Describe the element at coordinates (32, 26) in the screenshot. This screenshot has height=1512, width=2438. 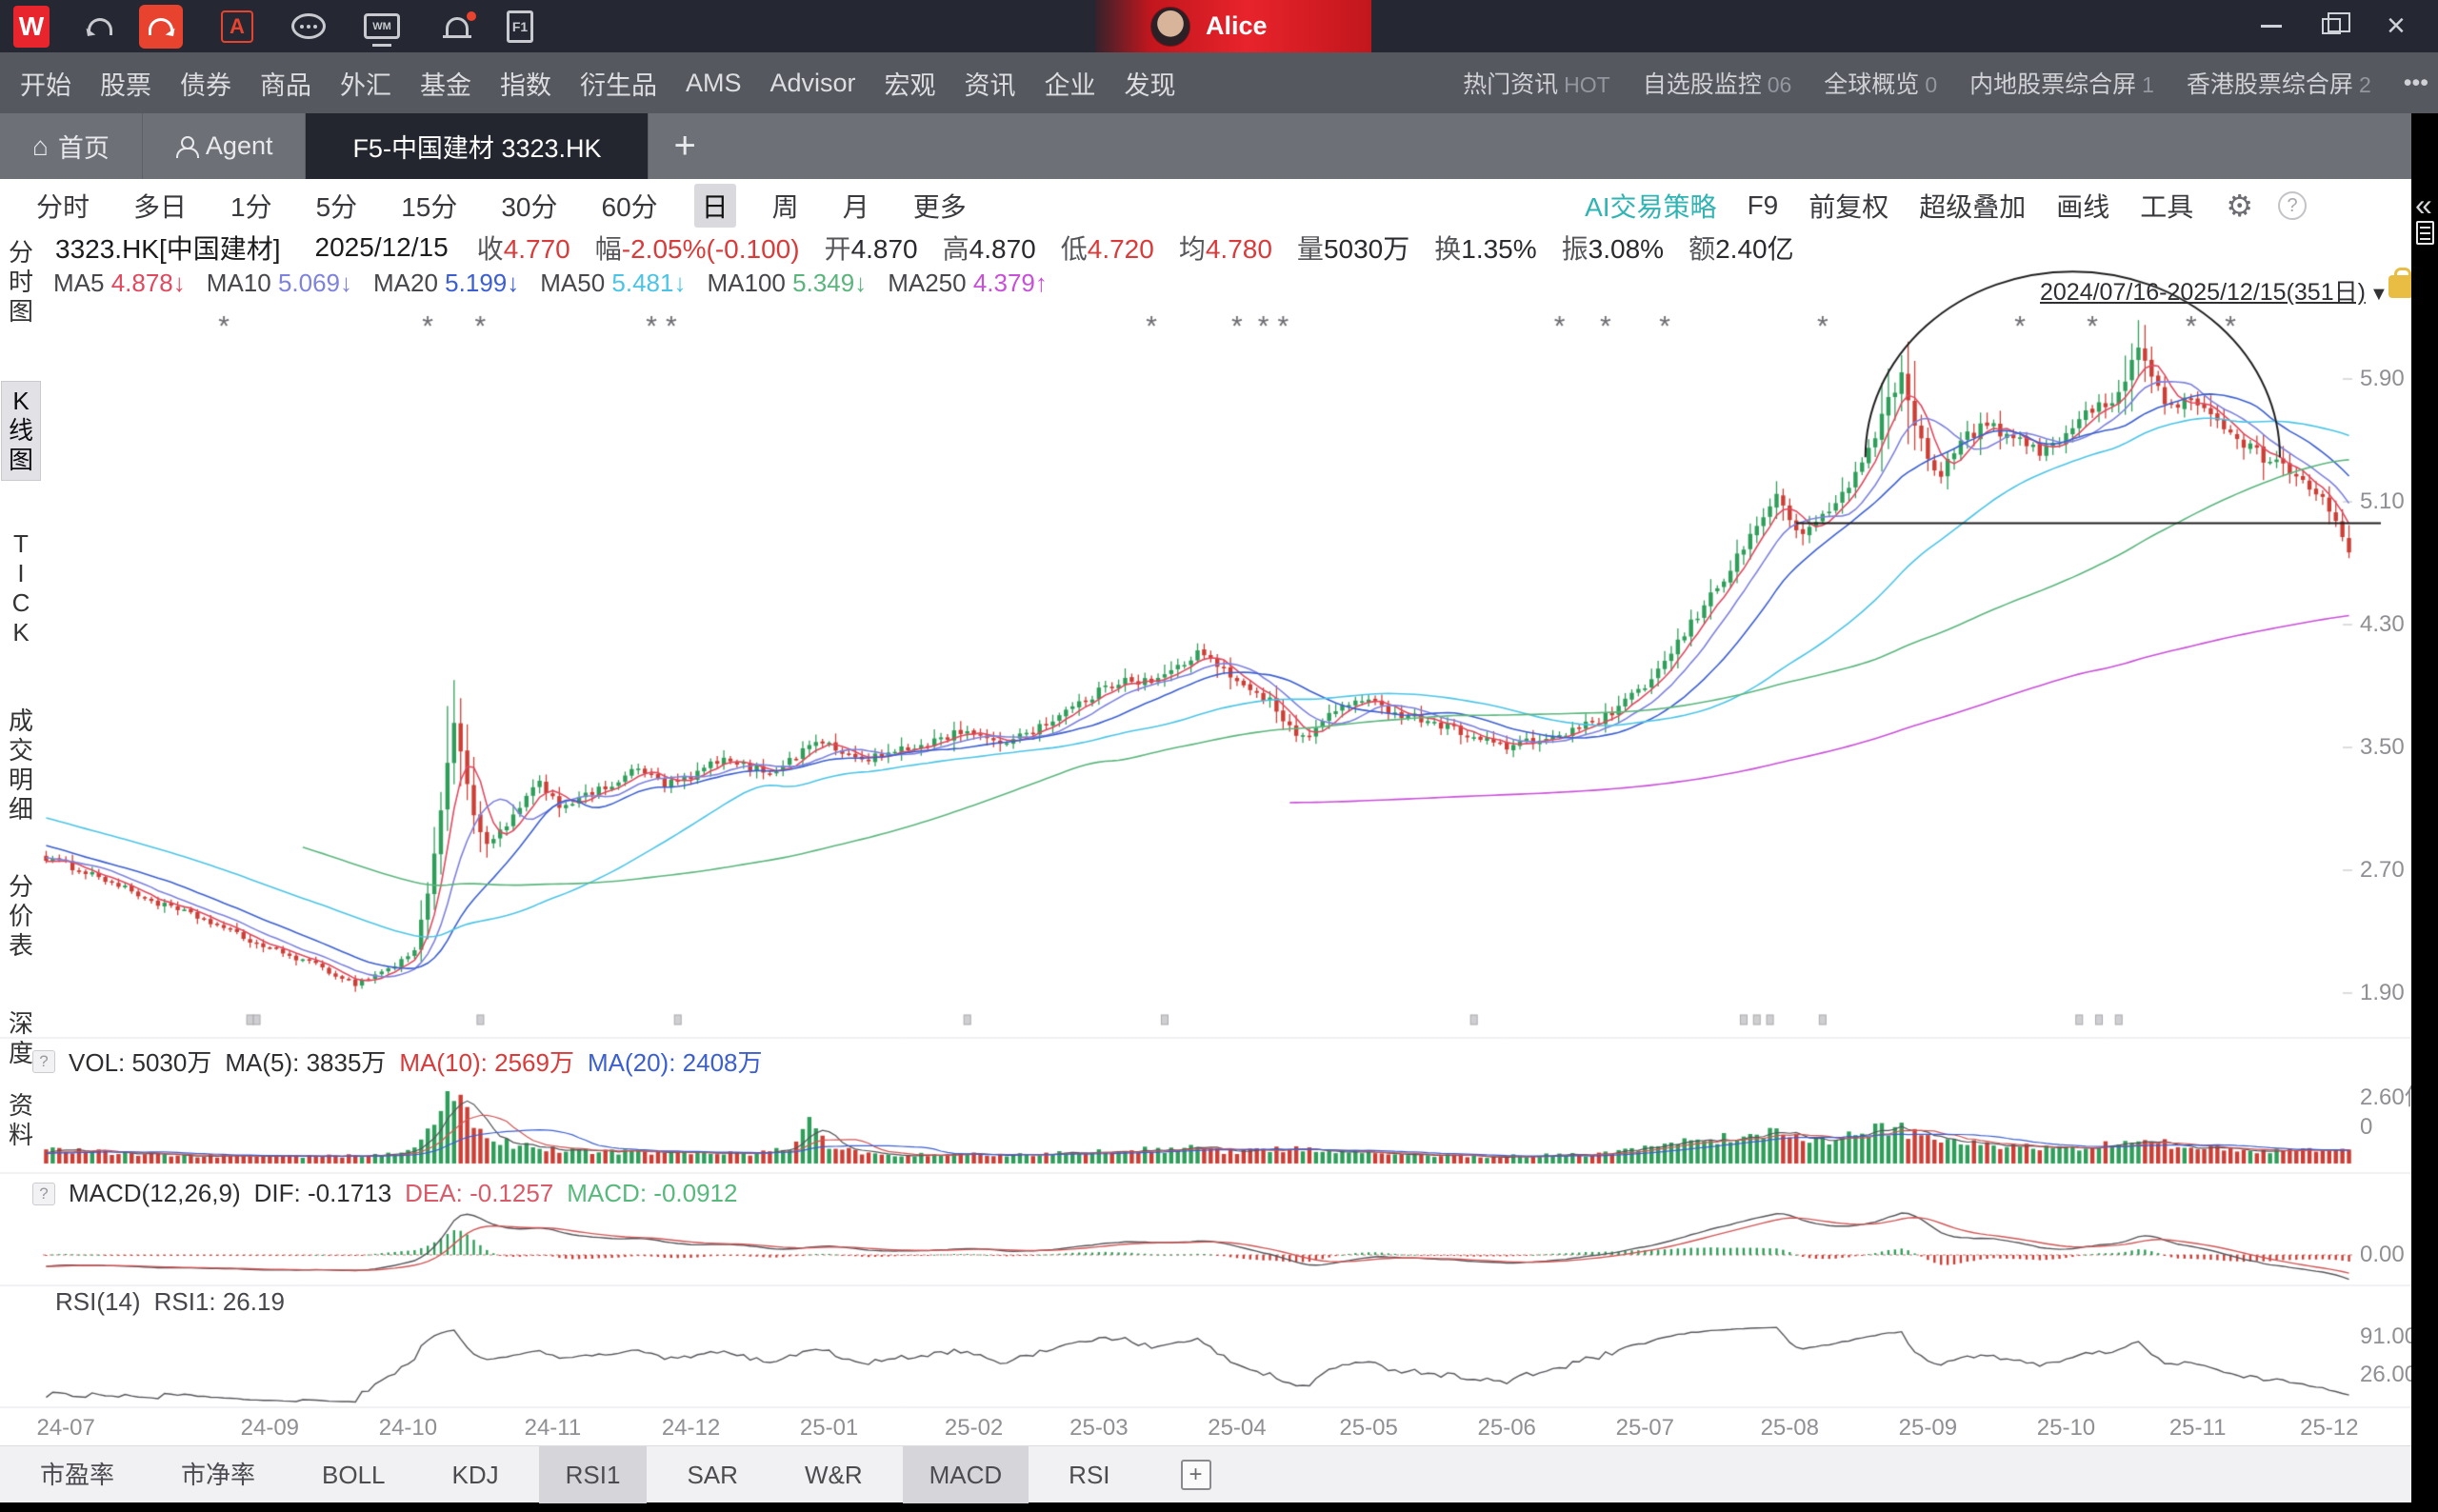
I see `wind-logo: W` at that location.